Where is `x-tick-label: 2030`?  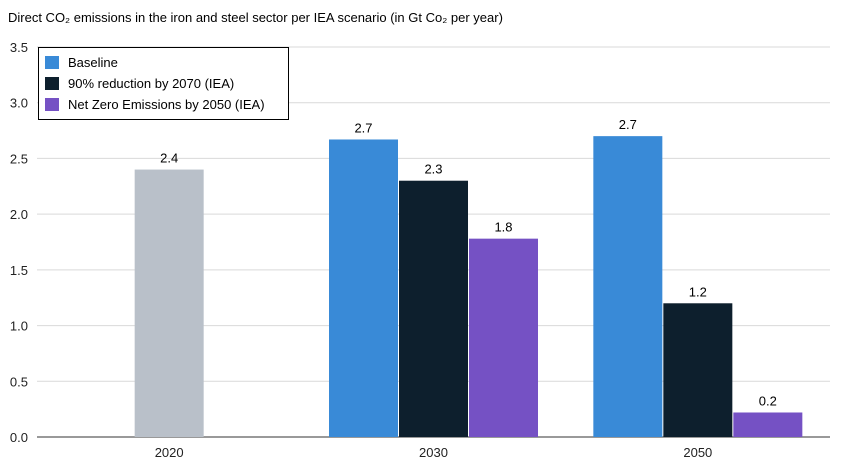
x-tick-label: 2030 is located at coordinates (433, 452).